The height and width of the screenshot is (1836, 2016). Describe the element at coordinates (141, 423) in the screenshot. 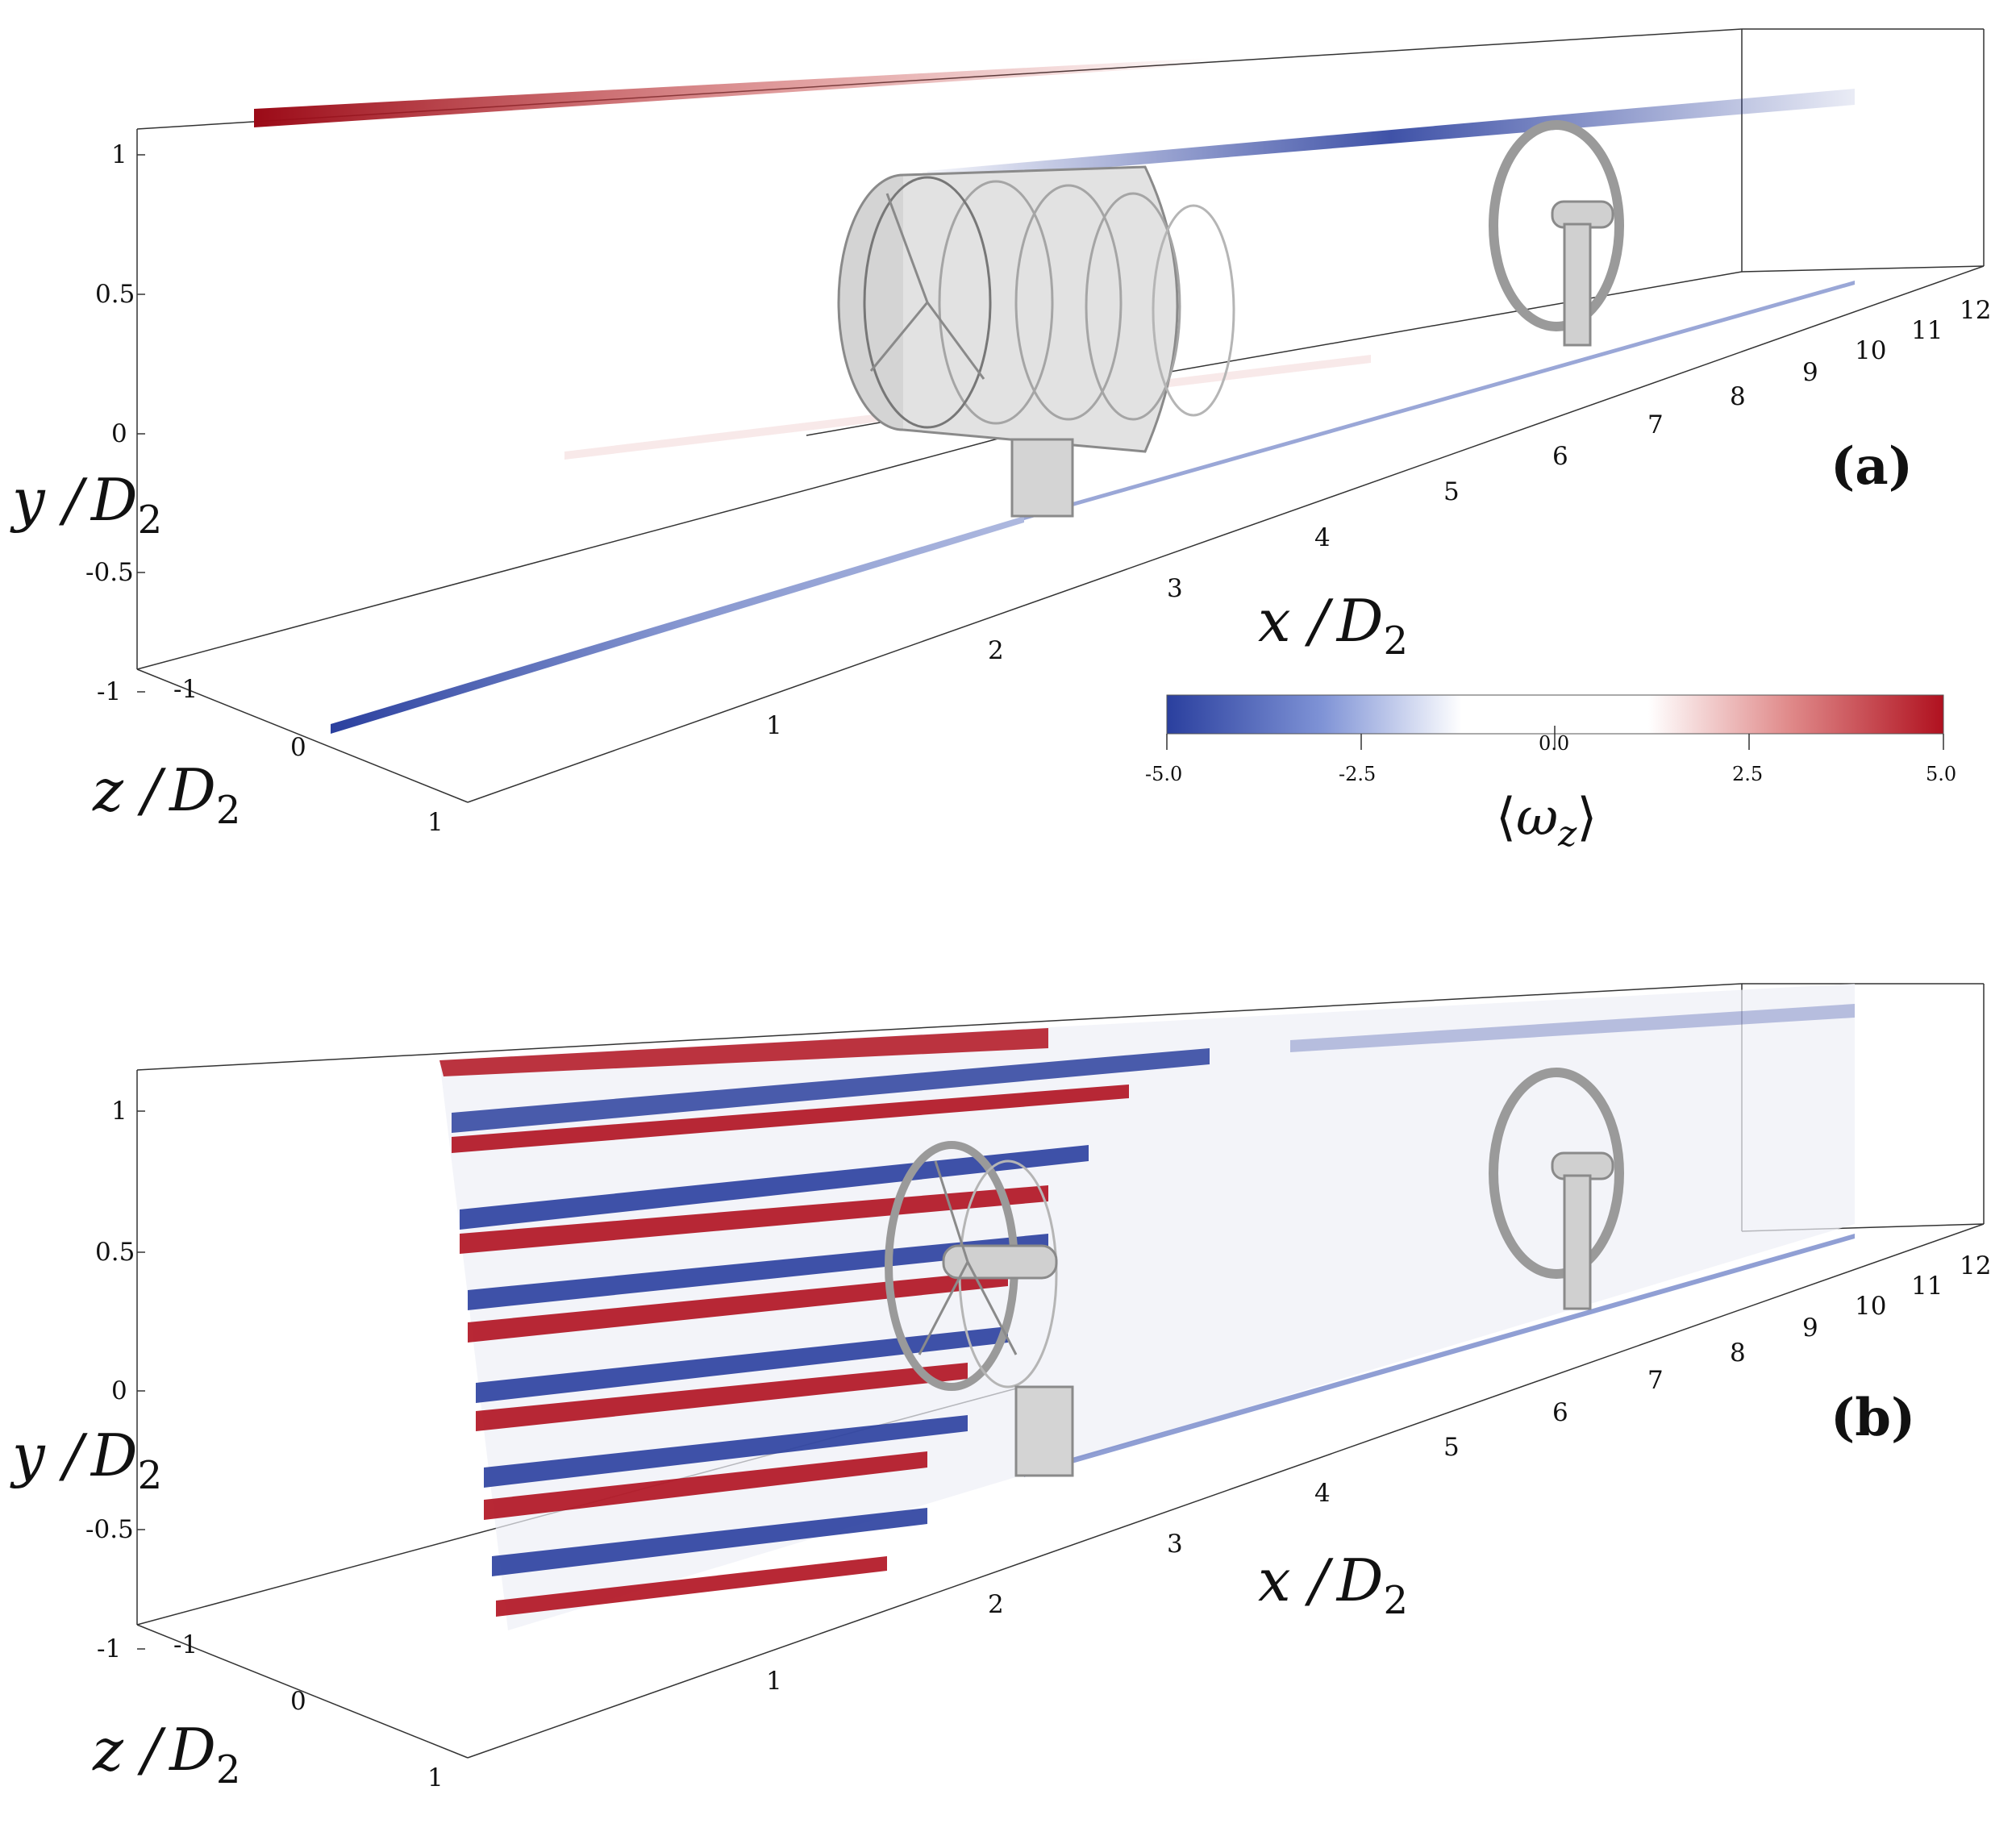

I see `panel-a-y-ticks` at that location.